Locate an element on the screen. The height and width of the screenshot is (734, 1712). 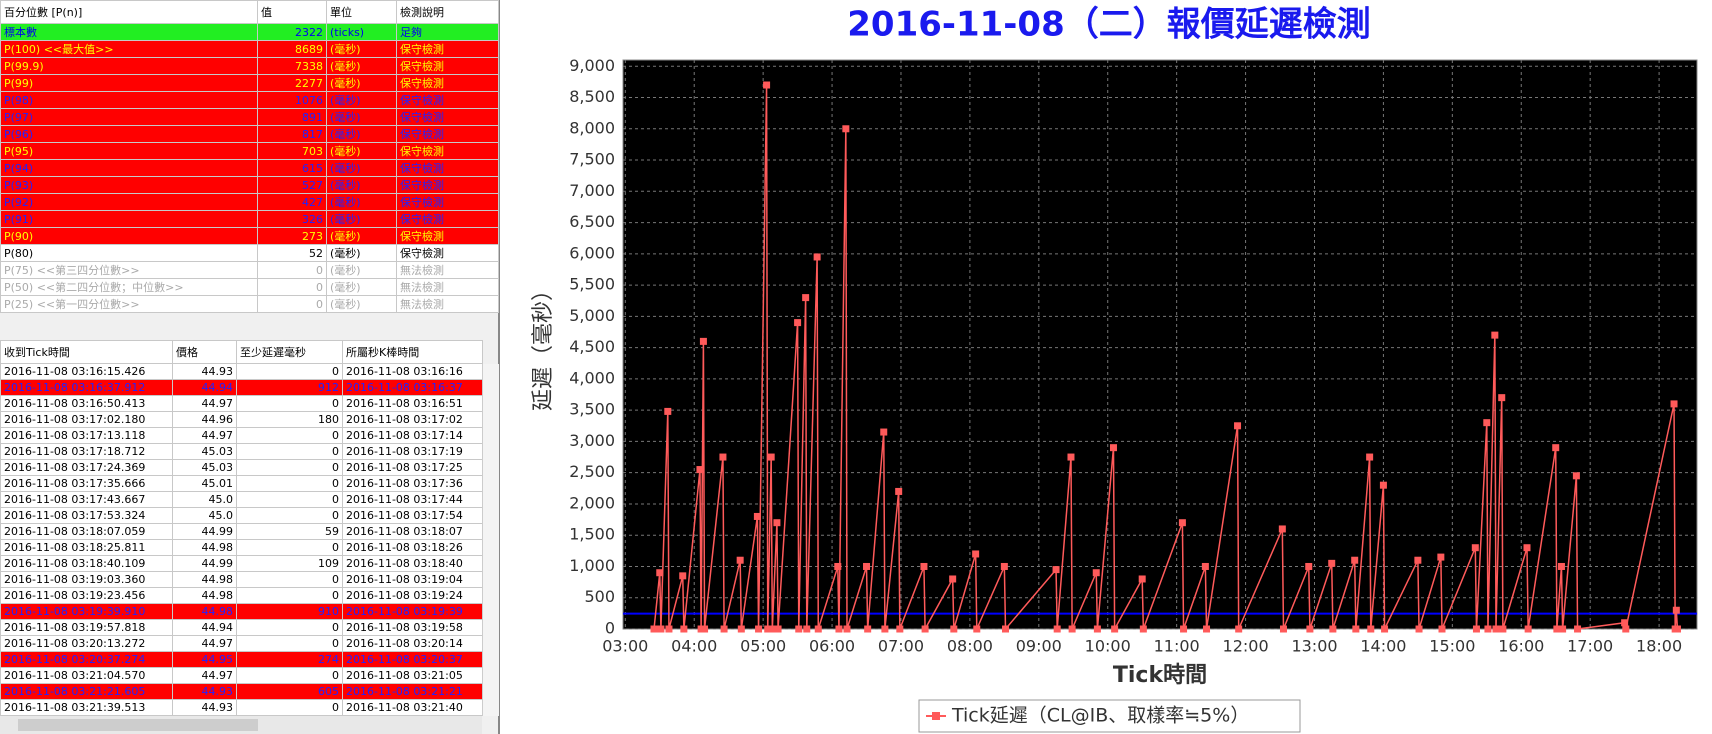
table-cell: 2016-11-08 03:17:44 is located at coordinates (412, 499).